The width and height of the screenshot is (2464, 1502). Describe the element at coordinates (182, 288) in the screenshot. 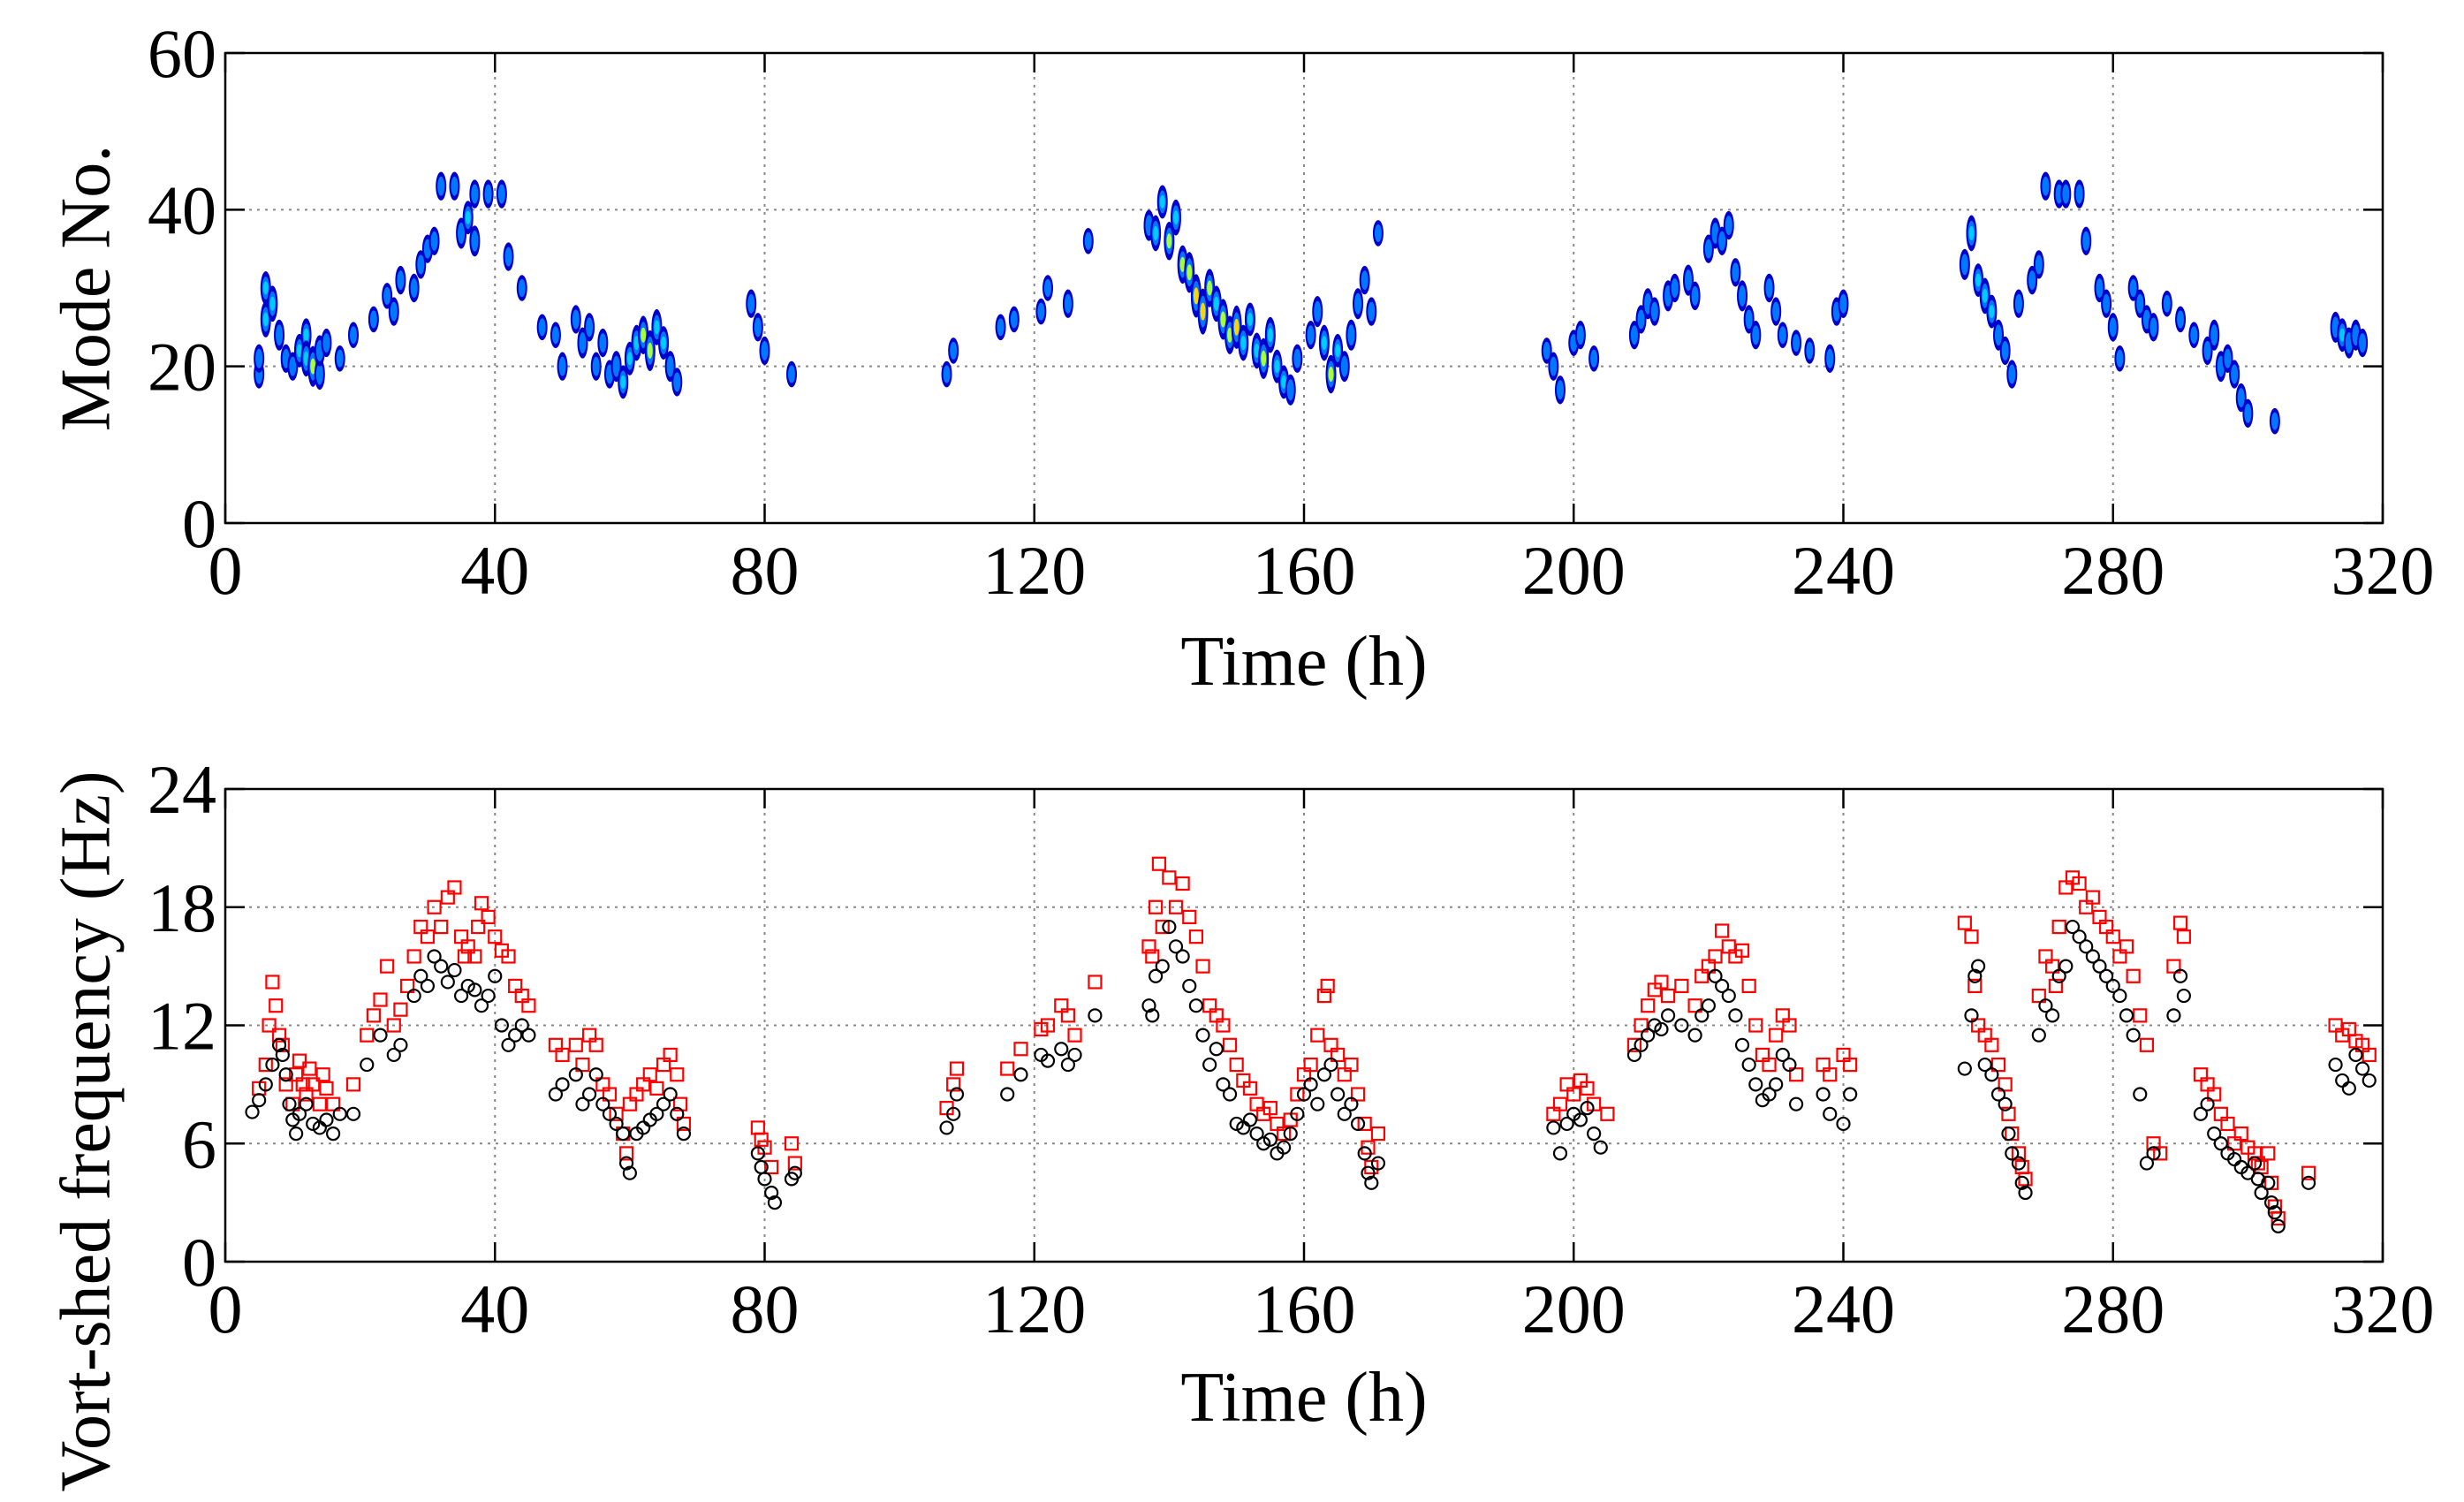

I see `top-y-tick-labels: 0 20 40 60` at that location.